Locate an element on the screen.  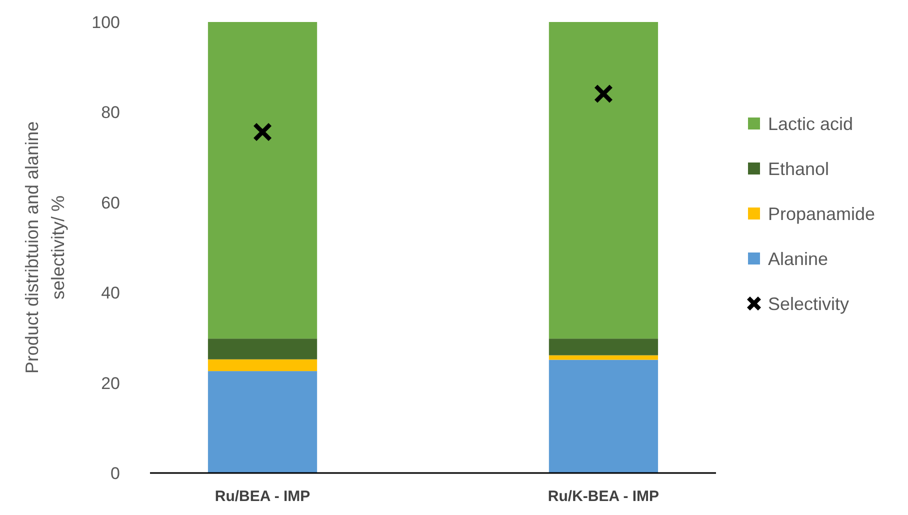
legend-label: Propanamide is located at coordinates (822, 214).